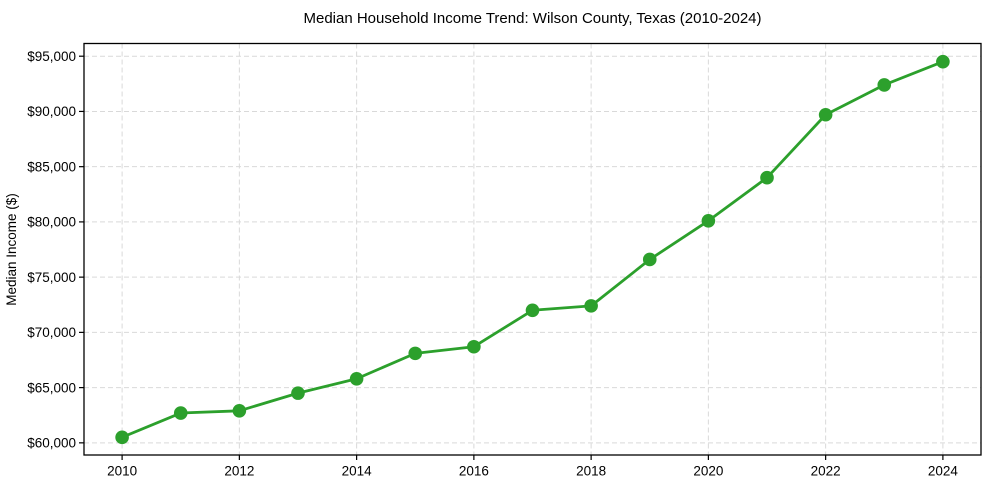  I want to click on data-point-2014, so click(356, 378).